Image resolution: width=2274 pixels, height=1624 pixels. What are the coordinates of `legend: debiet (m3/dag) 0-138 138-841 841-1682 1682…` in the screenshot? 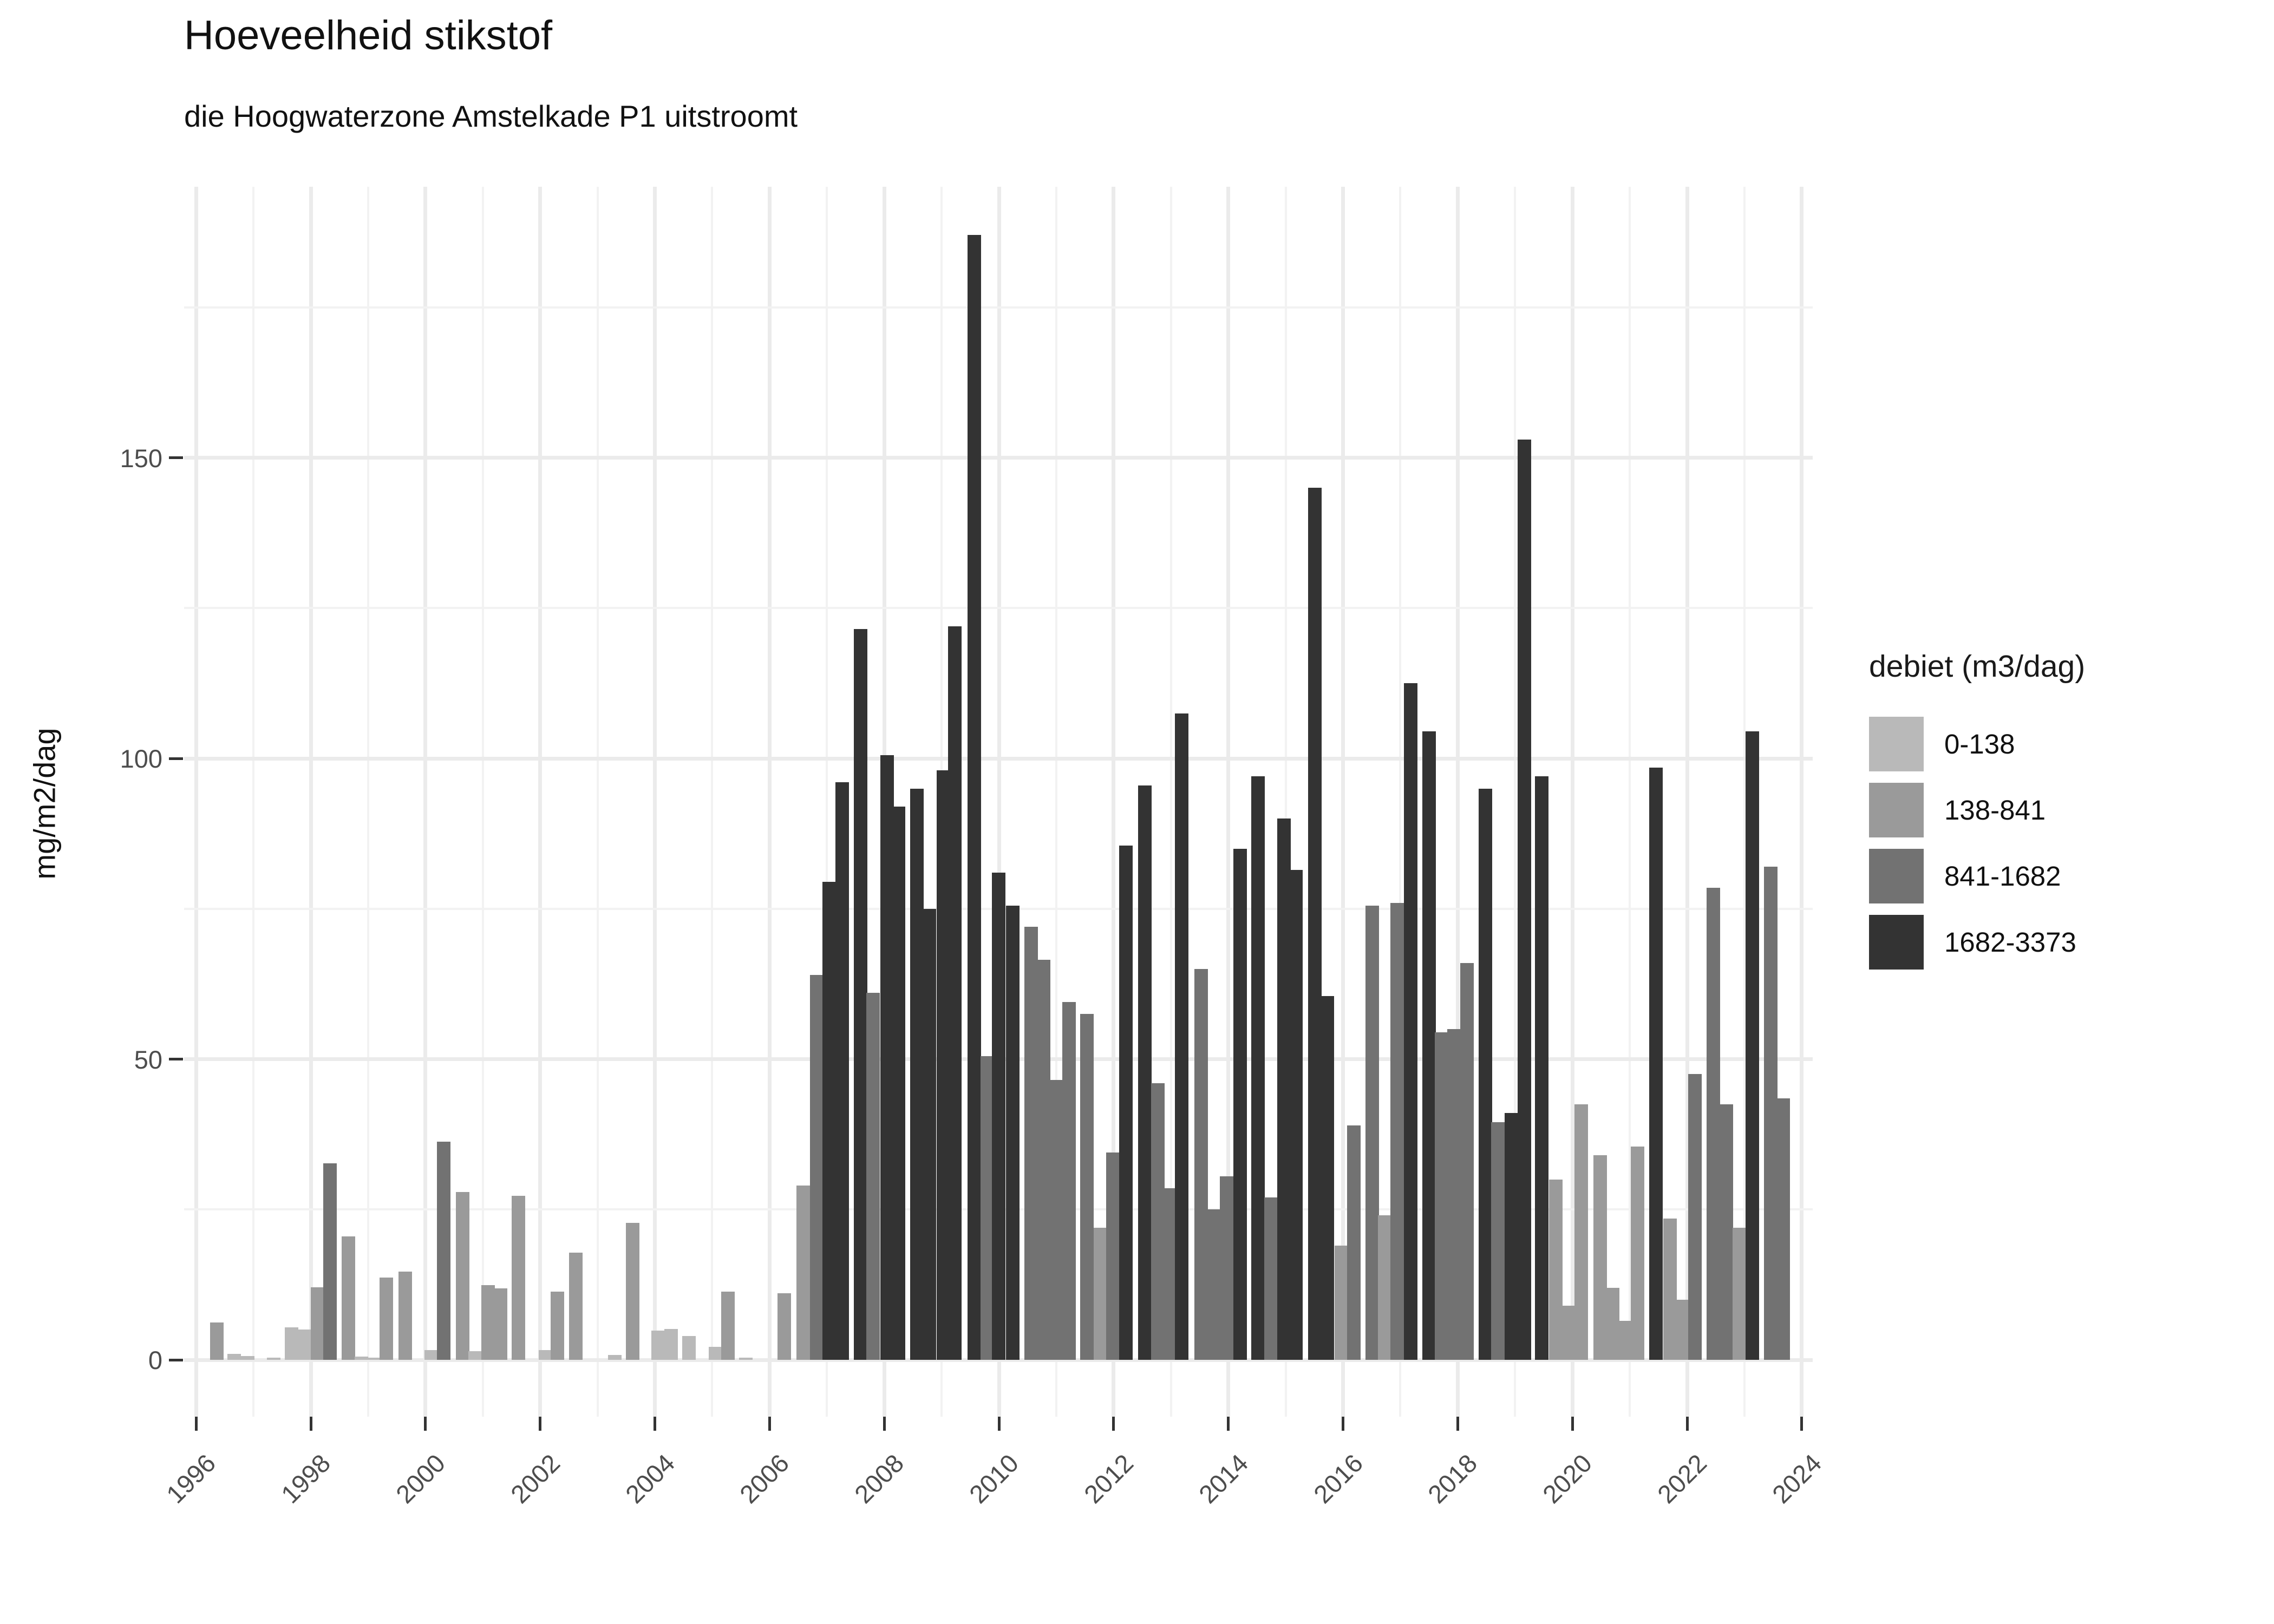 It's located at (1977, 815).